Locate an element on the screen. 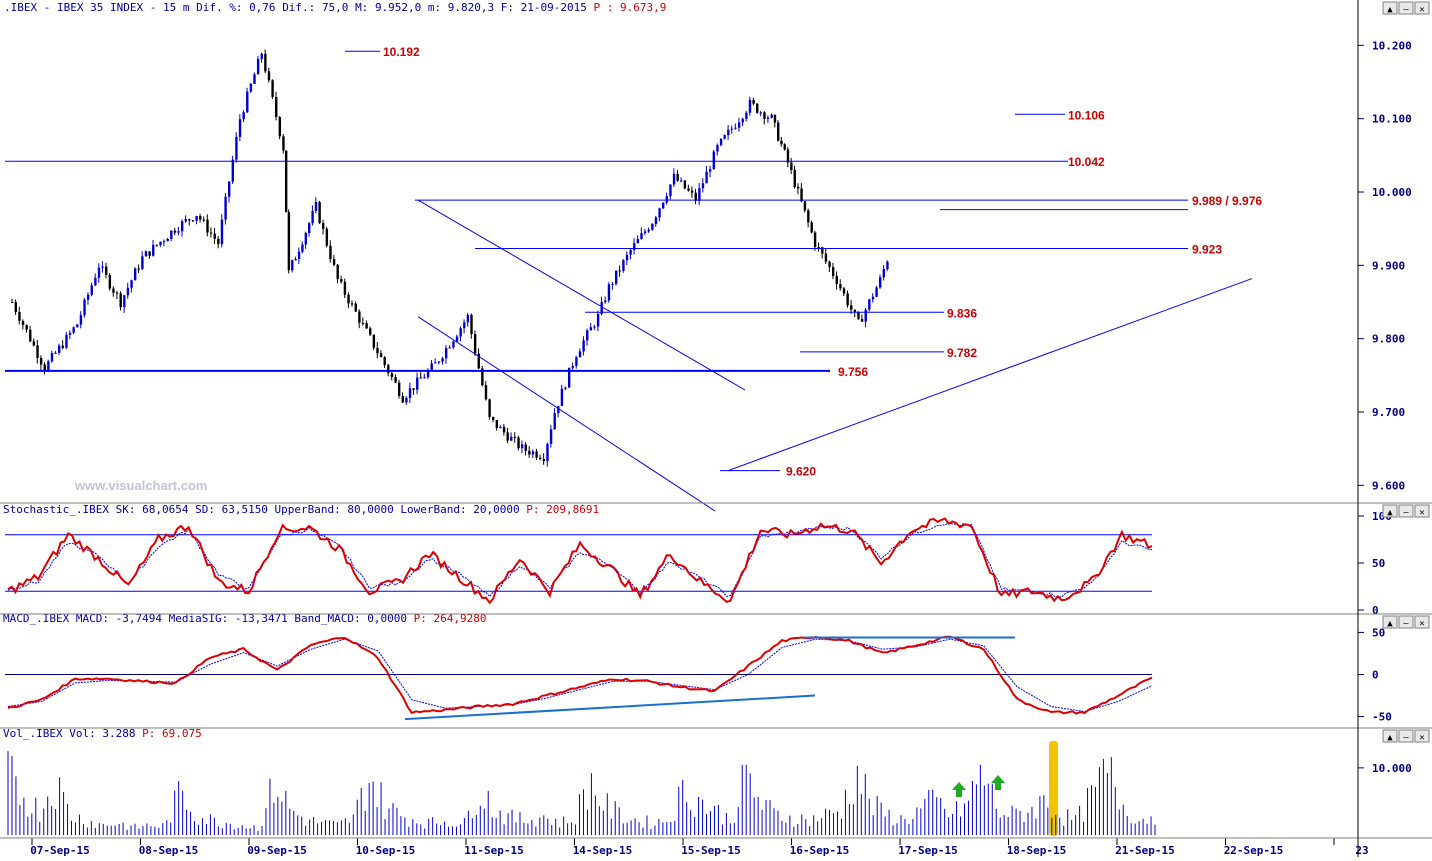  level-label: 9.989 / 9.976 is located at coordinates (1227, 201).